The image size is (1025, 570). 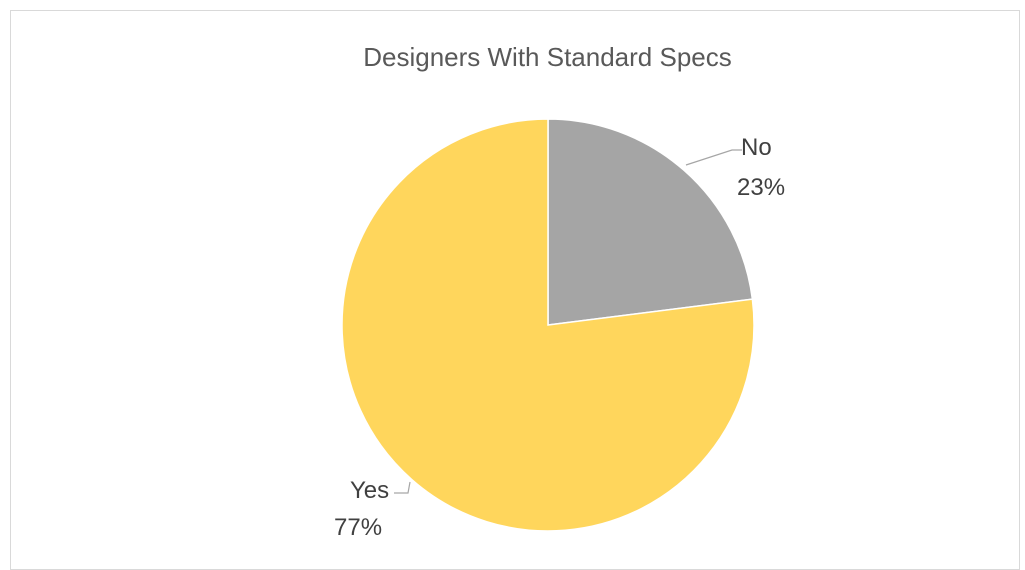 I want to click on leader-line-no, so click(x=713, y=157).